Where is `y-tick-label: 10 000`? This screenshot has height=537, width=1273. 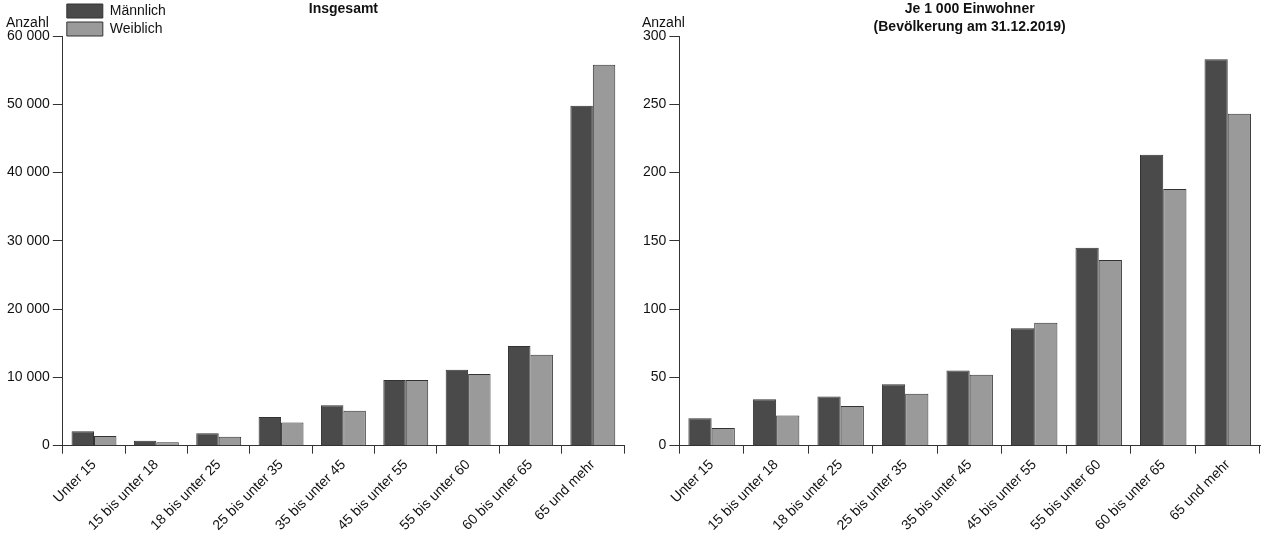 y-tick-label: 10 000 is located at coordinates (28, 376).